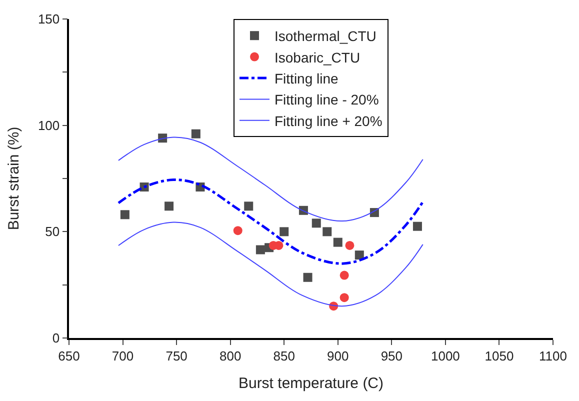  Describe the element at coordinates (69, 356) in the screenshot. I see `x-tick-label: 650` at that location.